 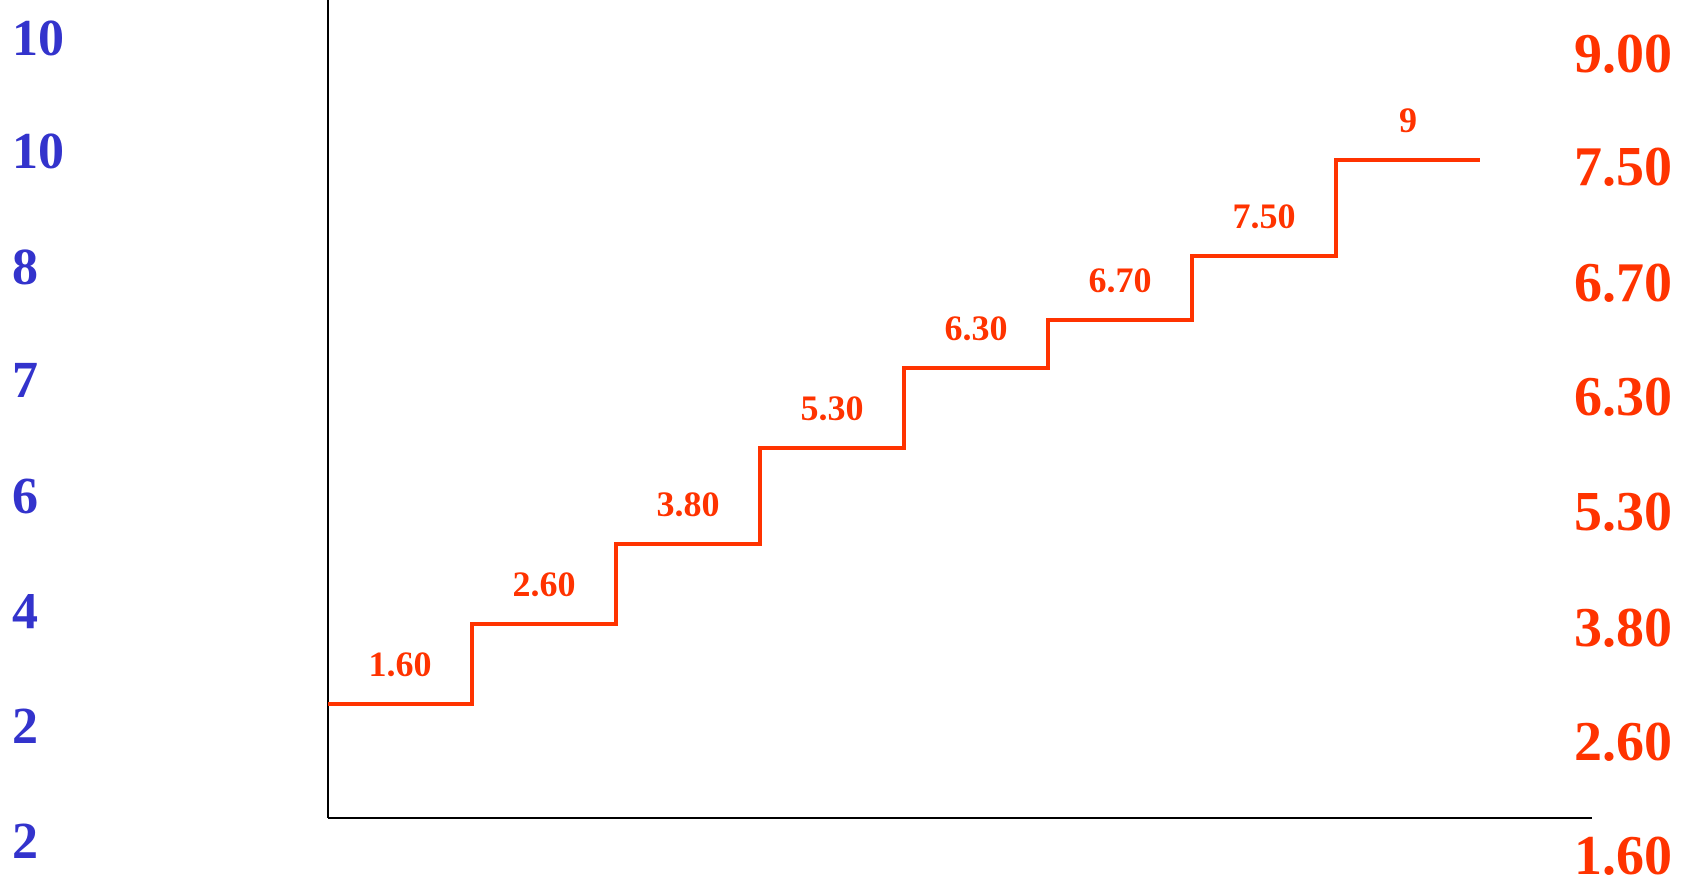 I want to click on data-label: 7.50, so click(x=1264, y=216).